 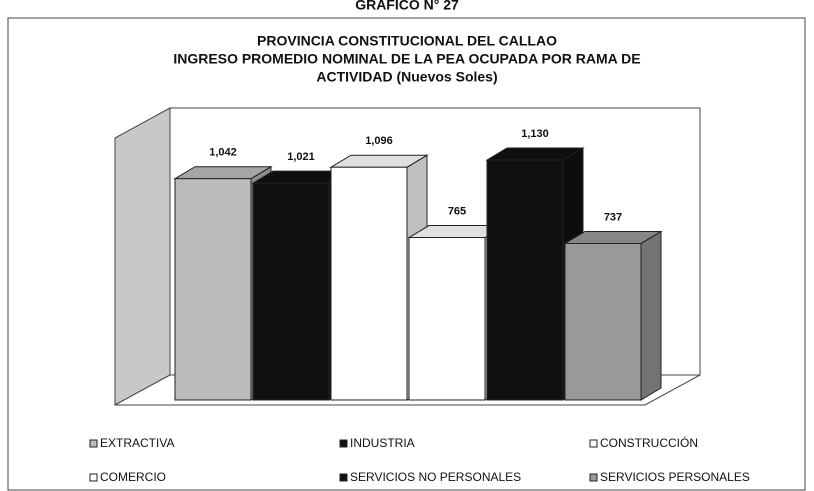 What do you see at coordinates (406, 77) in the screenshot?
I see `chart-title: ACTIVIDAD (Nuevos Soles)` at bounding box center [406, 77].